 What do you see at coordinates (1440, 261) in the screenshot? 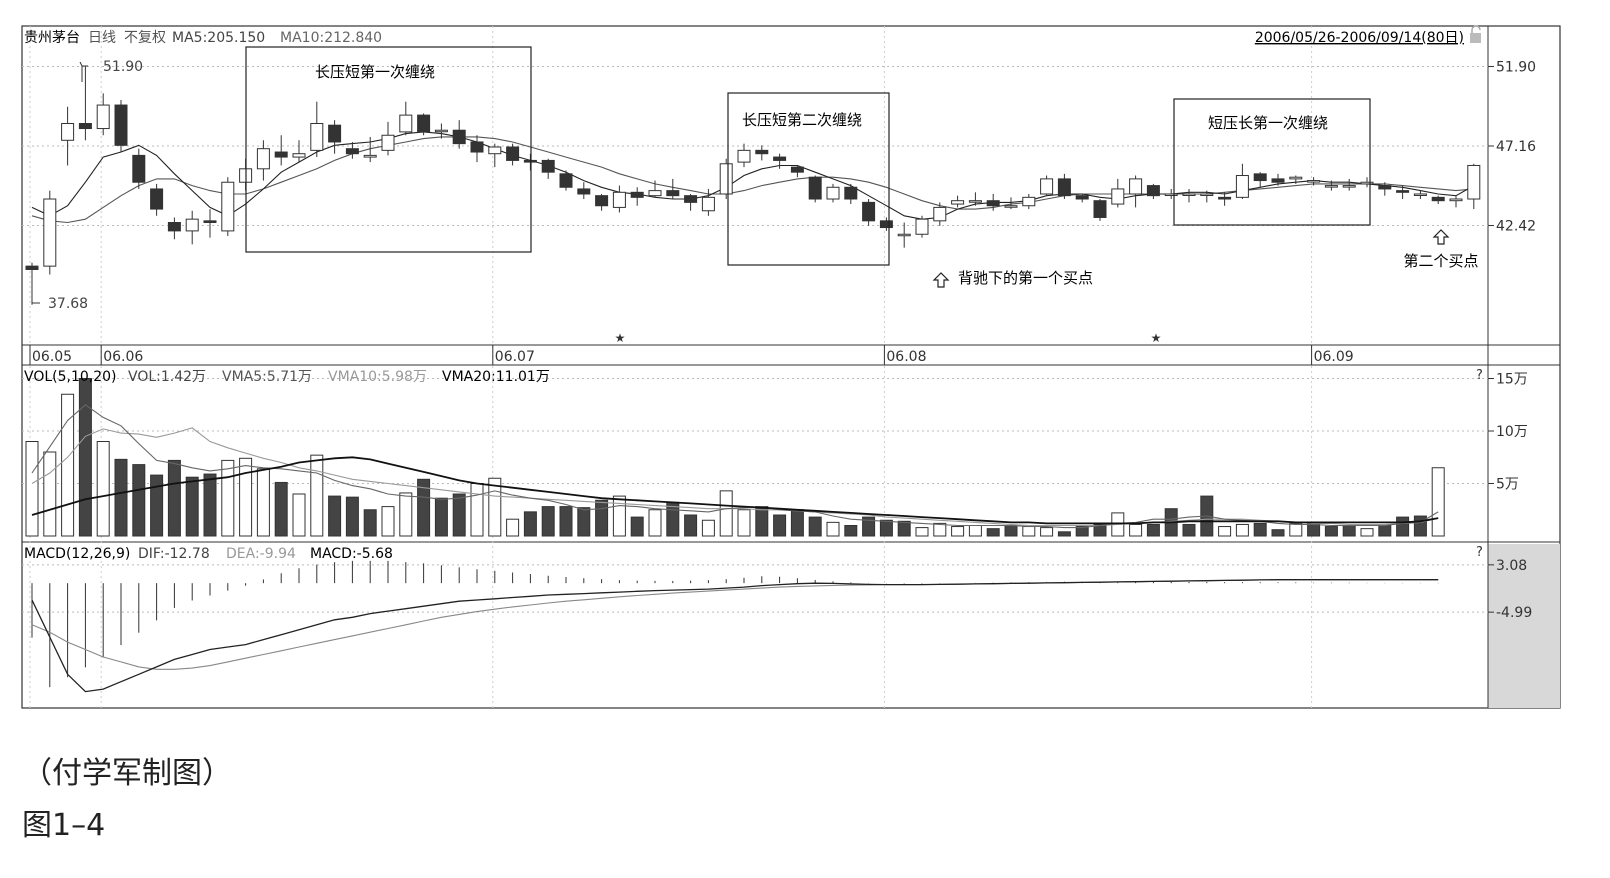
I see `buy-point-2-label: 第二个买点` at bounding box center [1440, 261].